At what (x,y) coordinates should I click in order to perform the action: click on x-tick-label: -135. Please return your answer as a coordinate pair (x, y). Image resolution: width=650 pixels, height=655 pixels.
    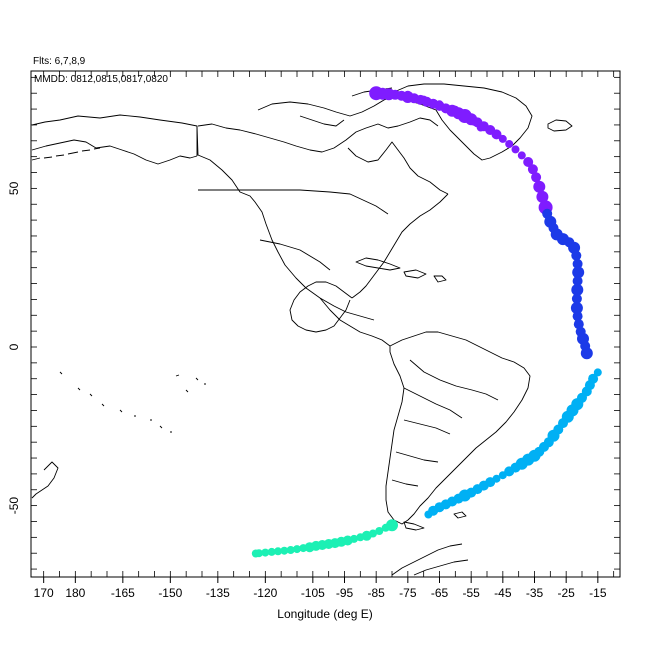
    Looking at the image, I should click on (218, 593).